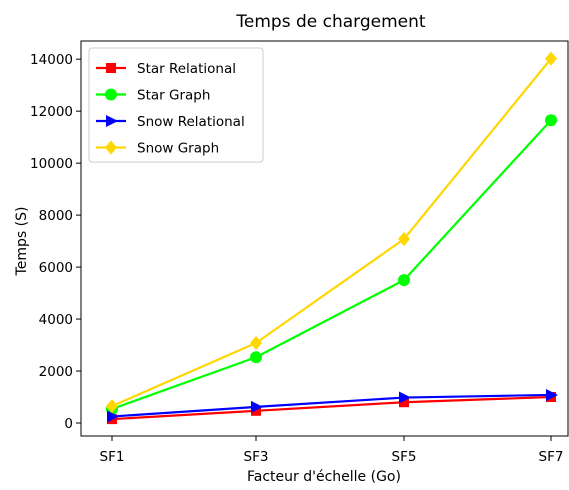 The height and width of the screenshot is (490, 569). I want to click on x-tick-label: SF3, so click(256, 457).